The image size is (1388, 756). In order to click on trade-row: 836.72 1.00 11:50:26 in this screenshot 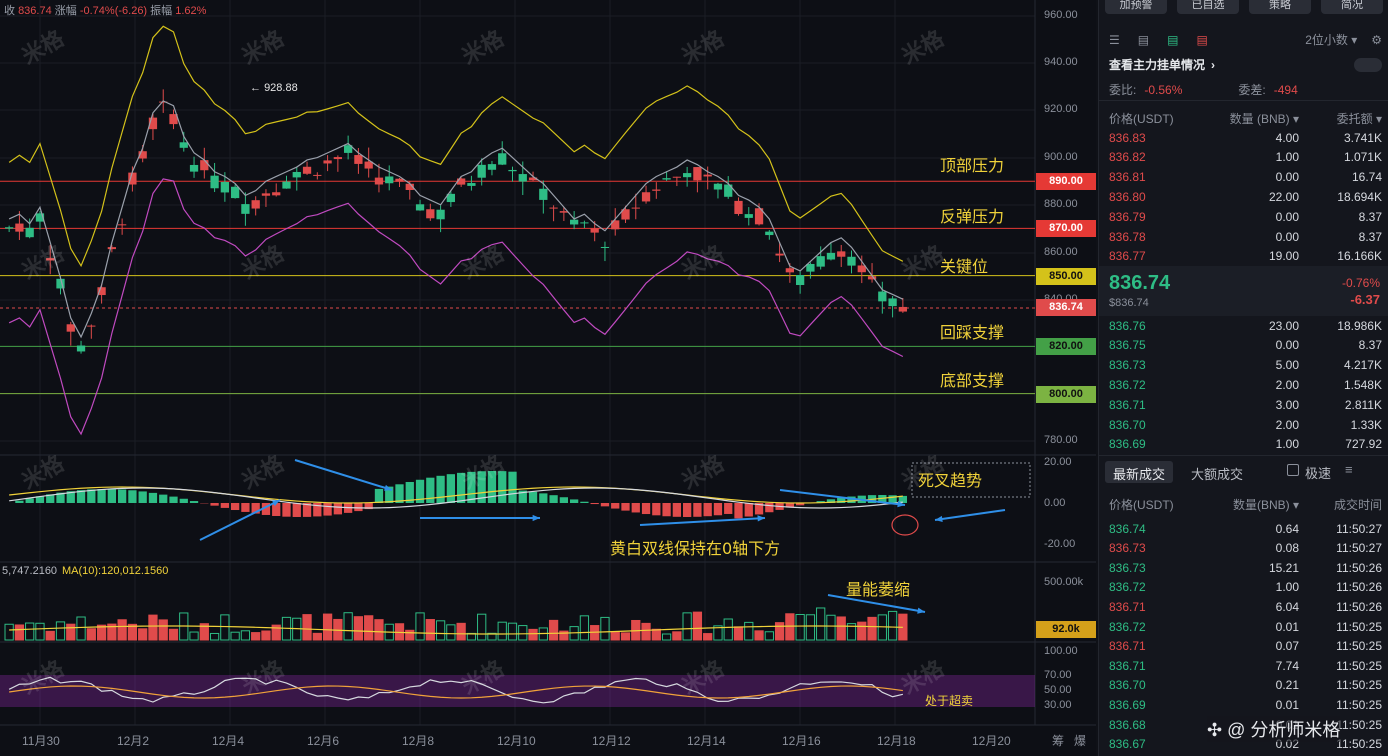, I will do `click(1245, 587)`.